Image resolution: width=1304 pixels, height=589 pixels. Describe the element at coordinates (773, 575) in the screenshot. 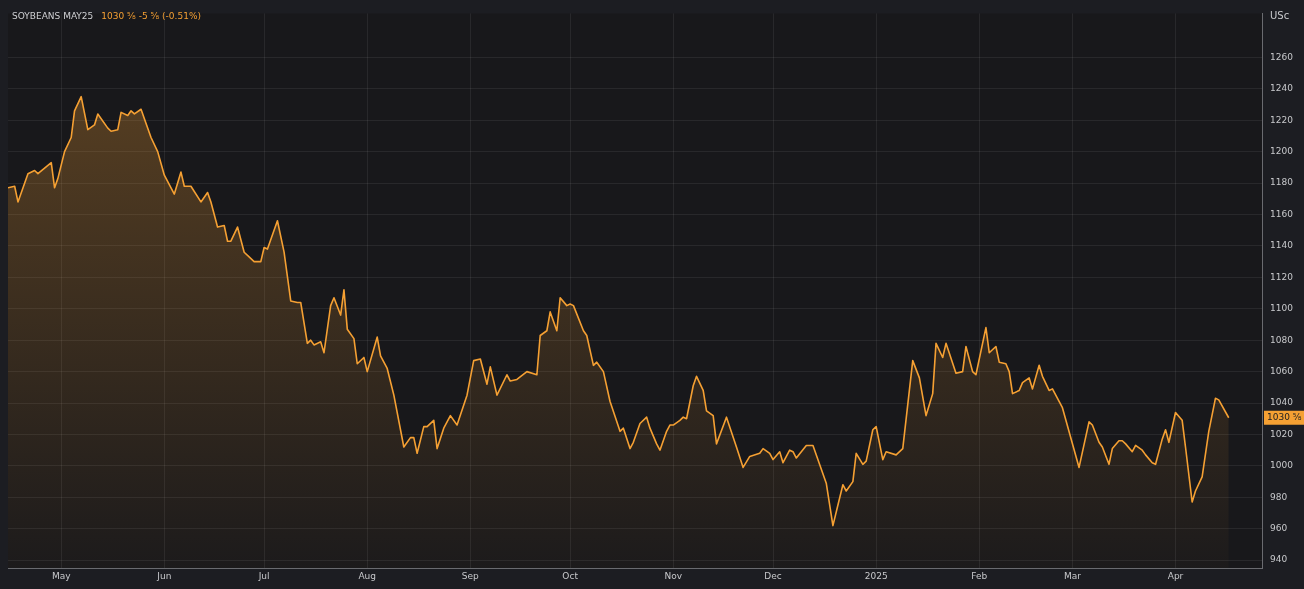

I see `x-tick-label: Dec` at that location.